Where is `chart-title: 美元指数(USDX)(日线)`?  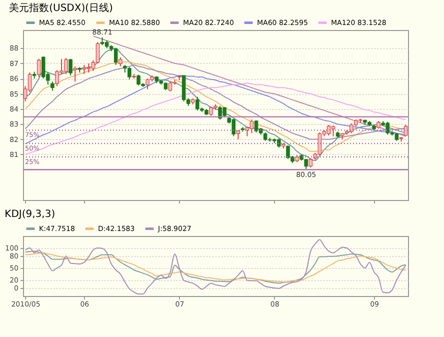
chart-title: 美元指数(USDX)(日线) is located at coordinates (61, 8).